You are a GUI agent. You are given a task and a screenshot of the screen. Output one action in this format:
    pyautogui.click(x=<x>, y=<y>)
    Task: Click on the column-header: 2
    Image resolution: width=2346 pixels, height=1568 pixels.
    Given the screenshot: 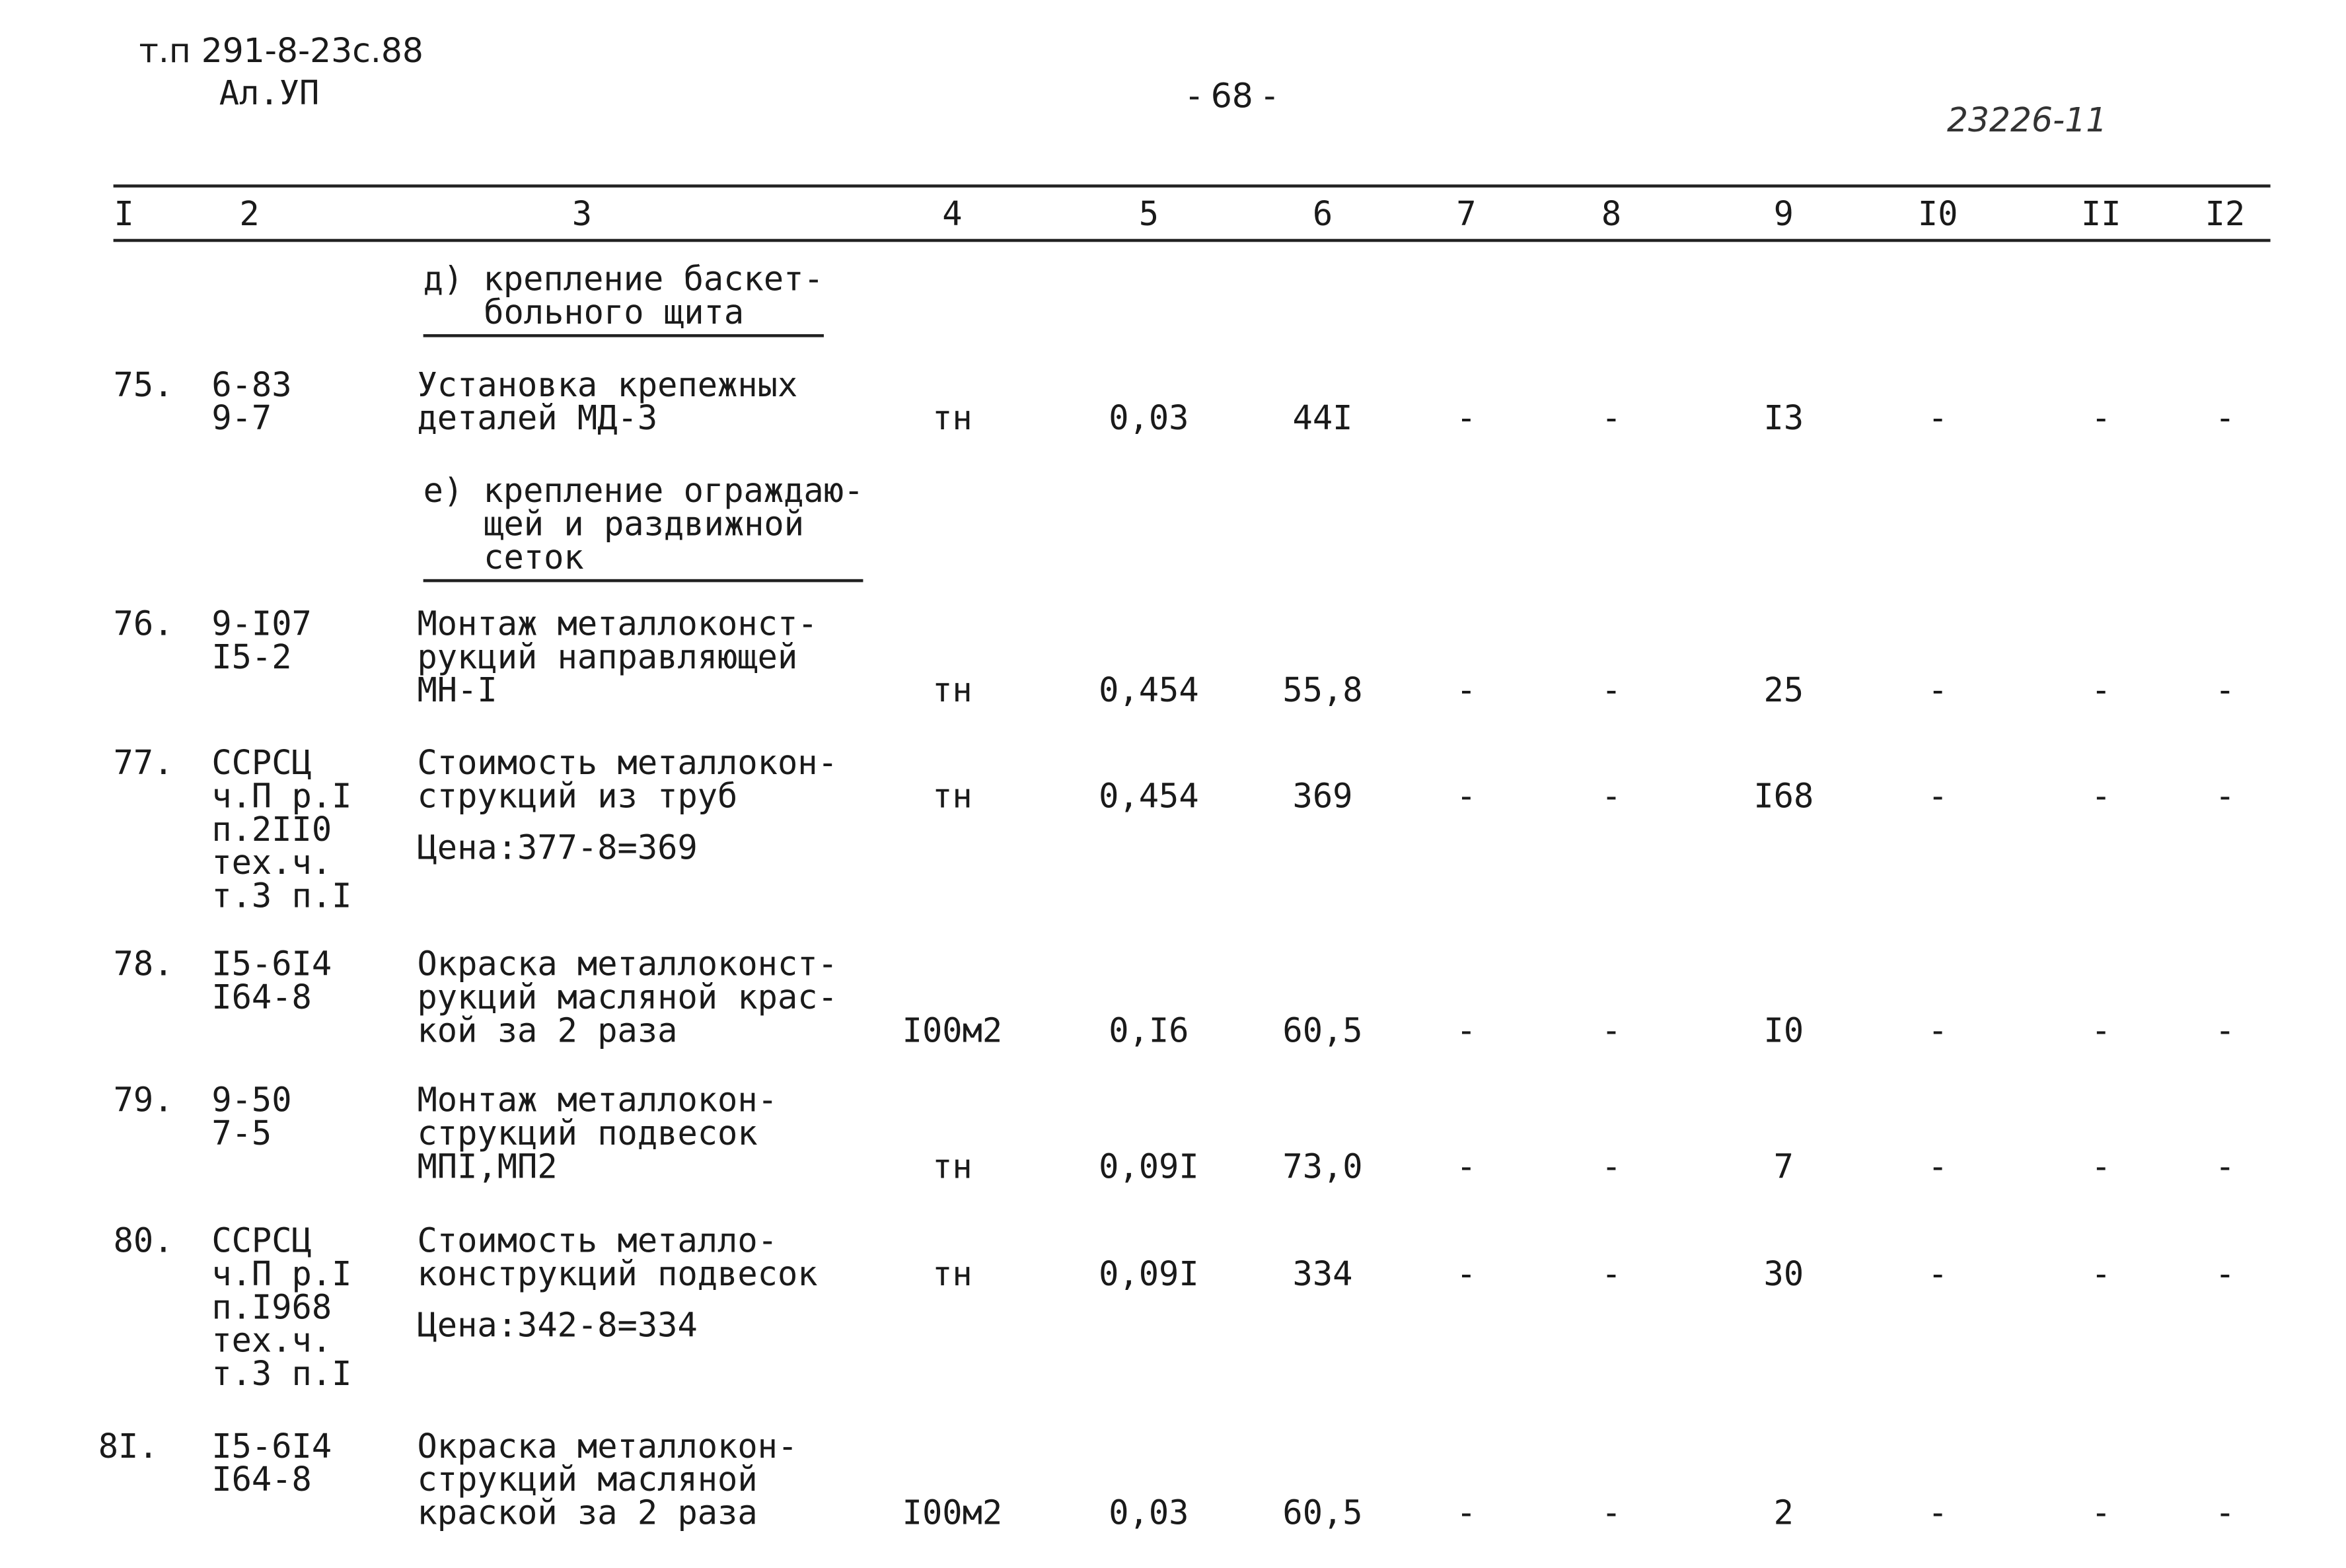 What is the action you would take?
    pyautogui.click(x=249, y=215)
    